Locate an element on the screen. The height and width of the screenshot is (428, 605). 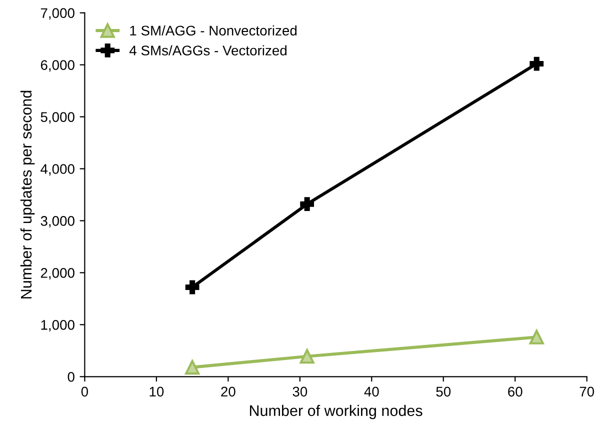
x-tick-label: 10 is located at coordinates (157, 391).